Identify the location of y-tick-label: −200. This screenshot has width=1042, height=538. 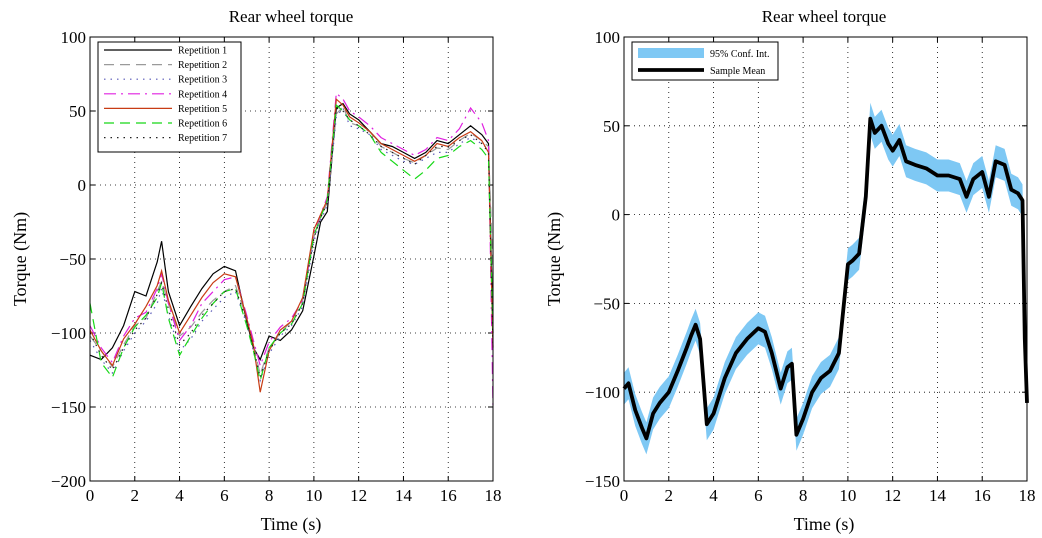
(68, 481).